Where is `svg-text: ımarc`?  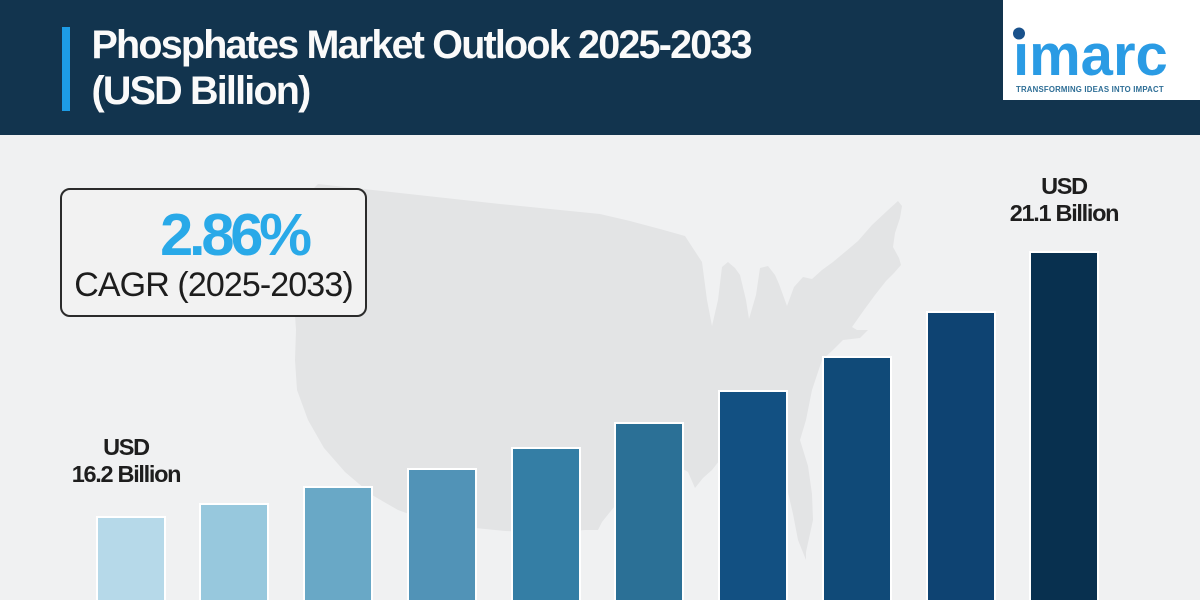 svg-text: ımarc is located at coordinates (1090, 55).